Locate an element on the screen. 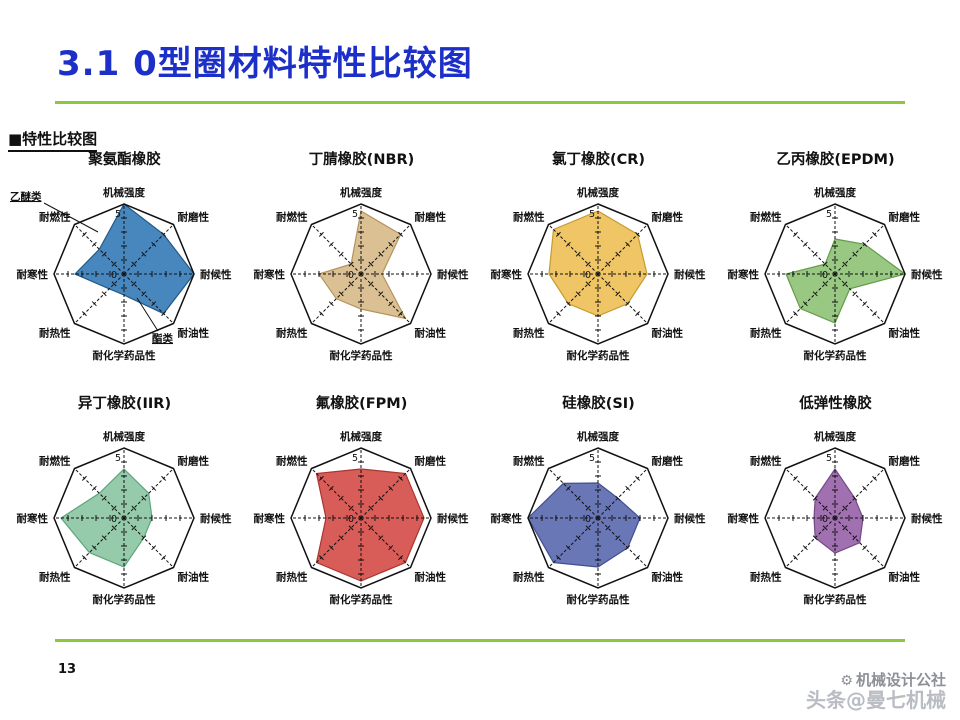 The height and width of the screenshot is (720, 960). chart-cell-nbr: 丁腈橡胶(NBR) 机械强度 耐磨性 耐候性 耐油性 耐化学药品性 耐热性 耐寒性 耐燃性 5 0 is located at coordinates (361, 258).